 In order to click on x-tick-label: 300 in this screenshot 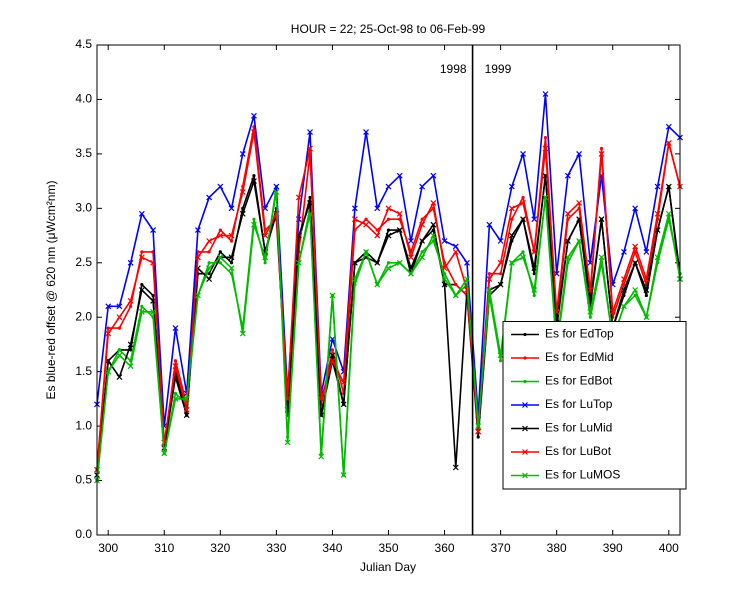, I will do `click(108, 548)`.